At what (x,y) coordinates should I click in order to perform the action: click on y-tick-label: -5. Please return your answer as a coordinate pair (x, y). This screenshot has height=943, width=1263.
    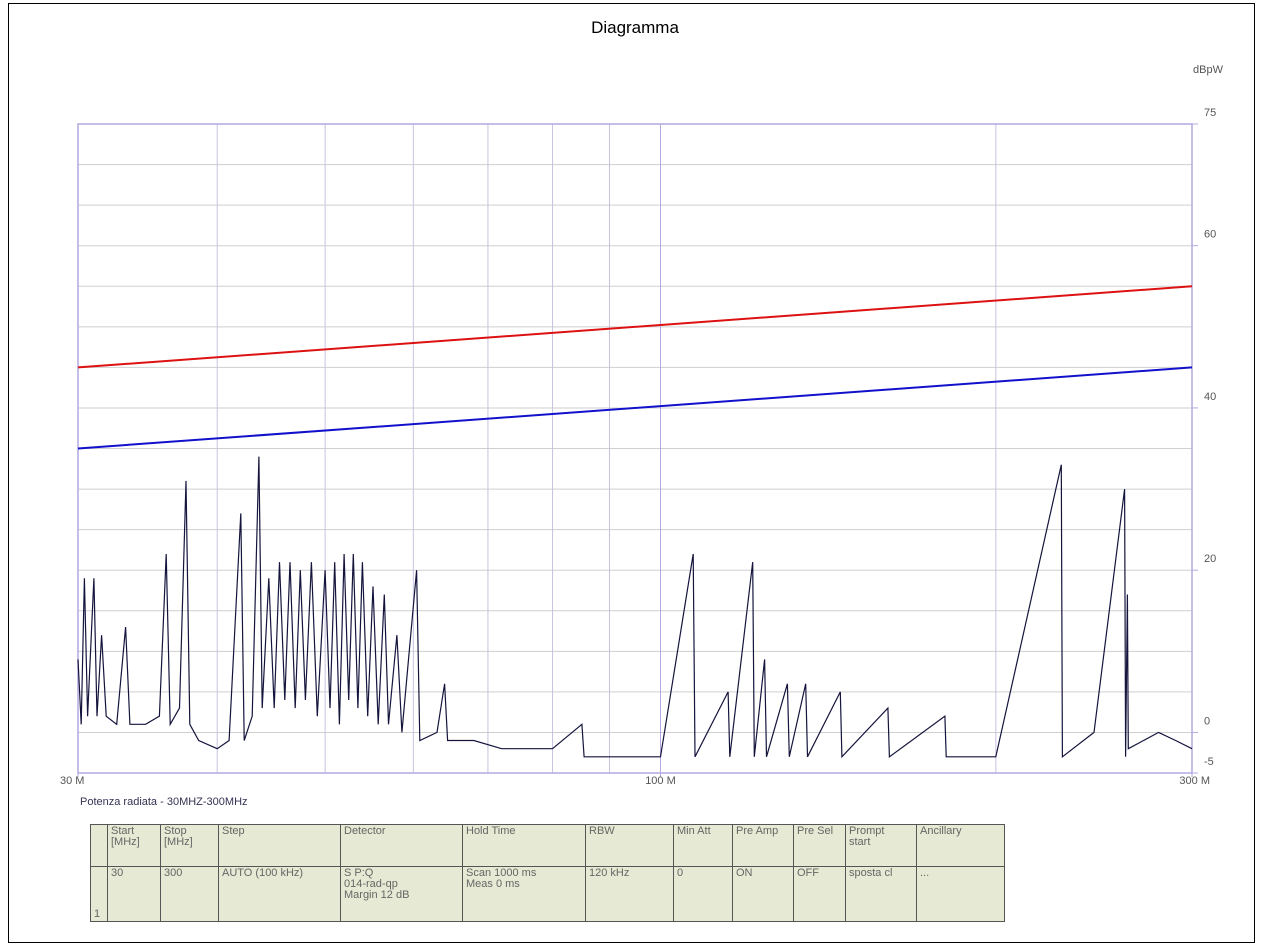
    Looking at the image, I should click on (1209, 762).